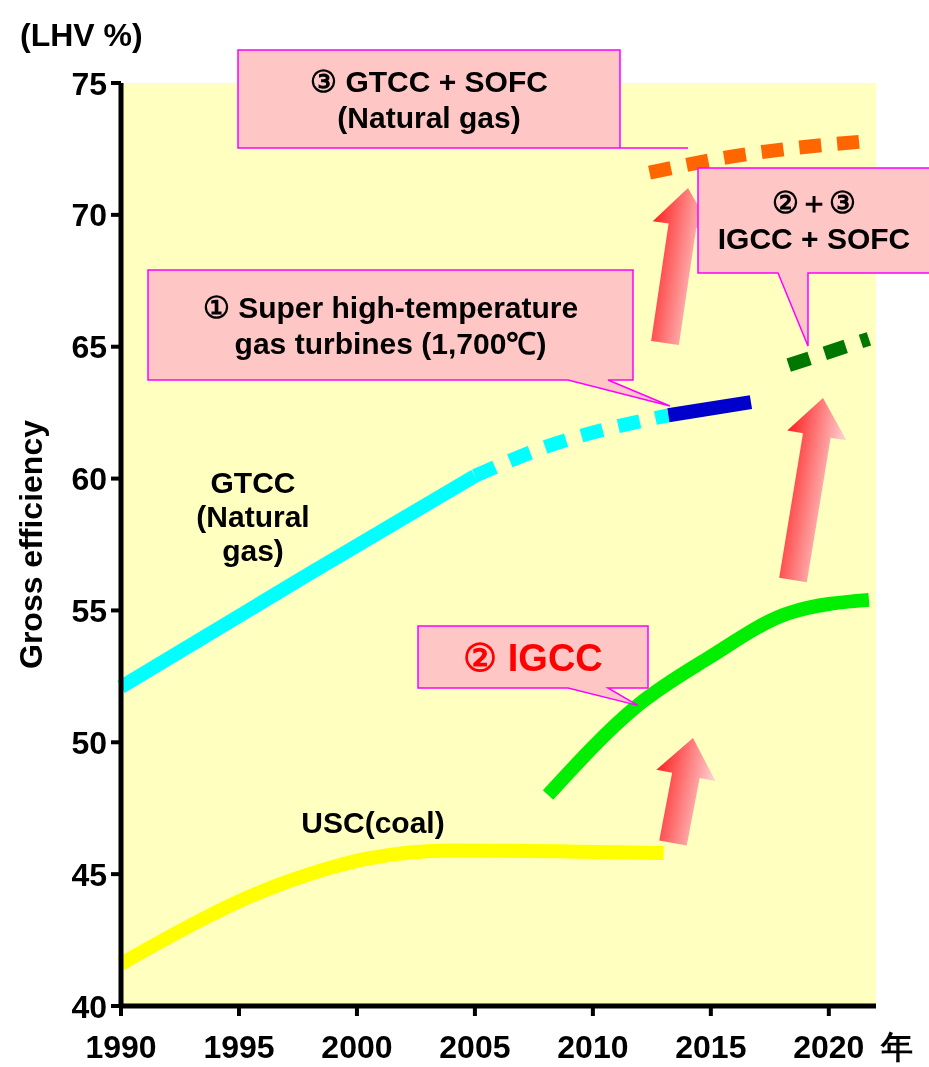 The height and width of the screenshot is (1067, 929). What do you see at coordinates (31, 544) in the screenshot?
I see `y-axis-title: Gross efficiency` at bounding box center [31, 544].